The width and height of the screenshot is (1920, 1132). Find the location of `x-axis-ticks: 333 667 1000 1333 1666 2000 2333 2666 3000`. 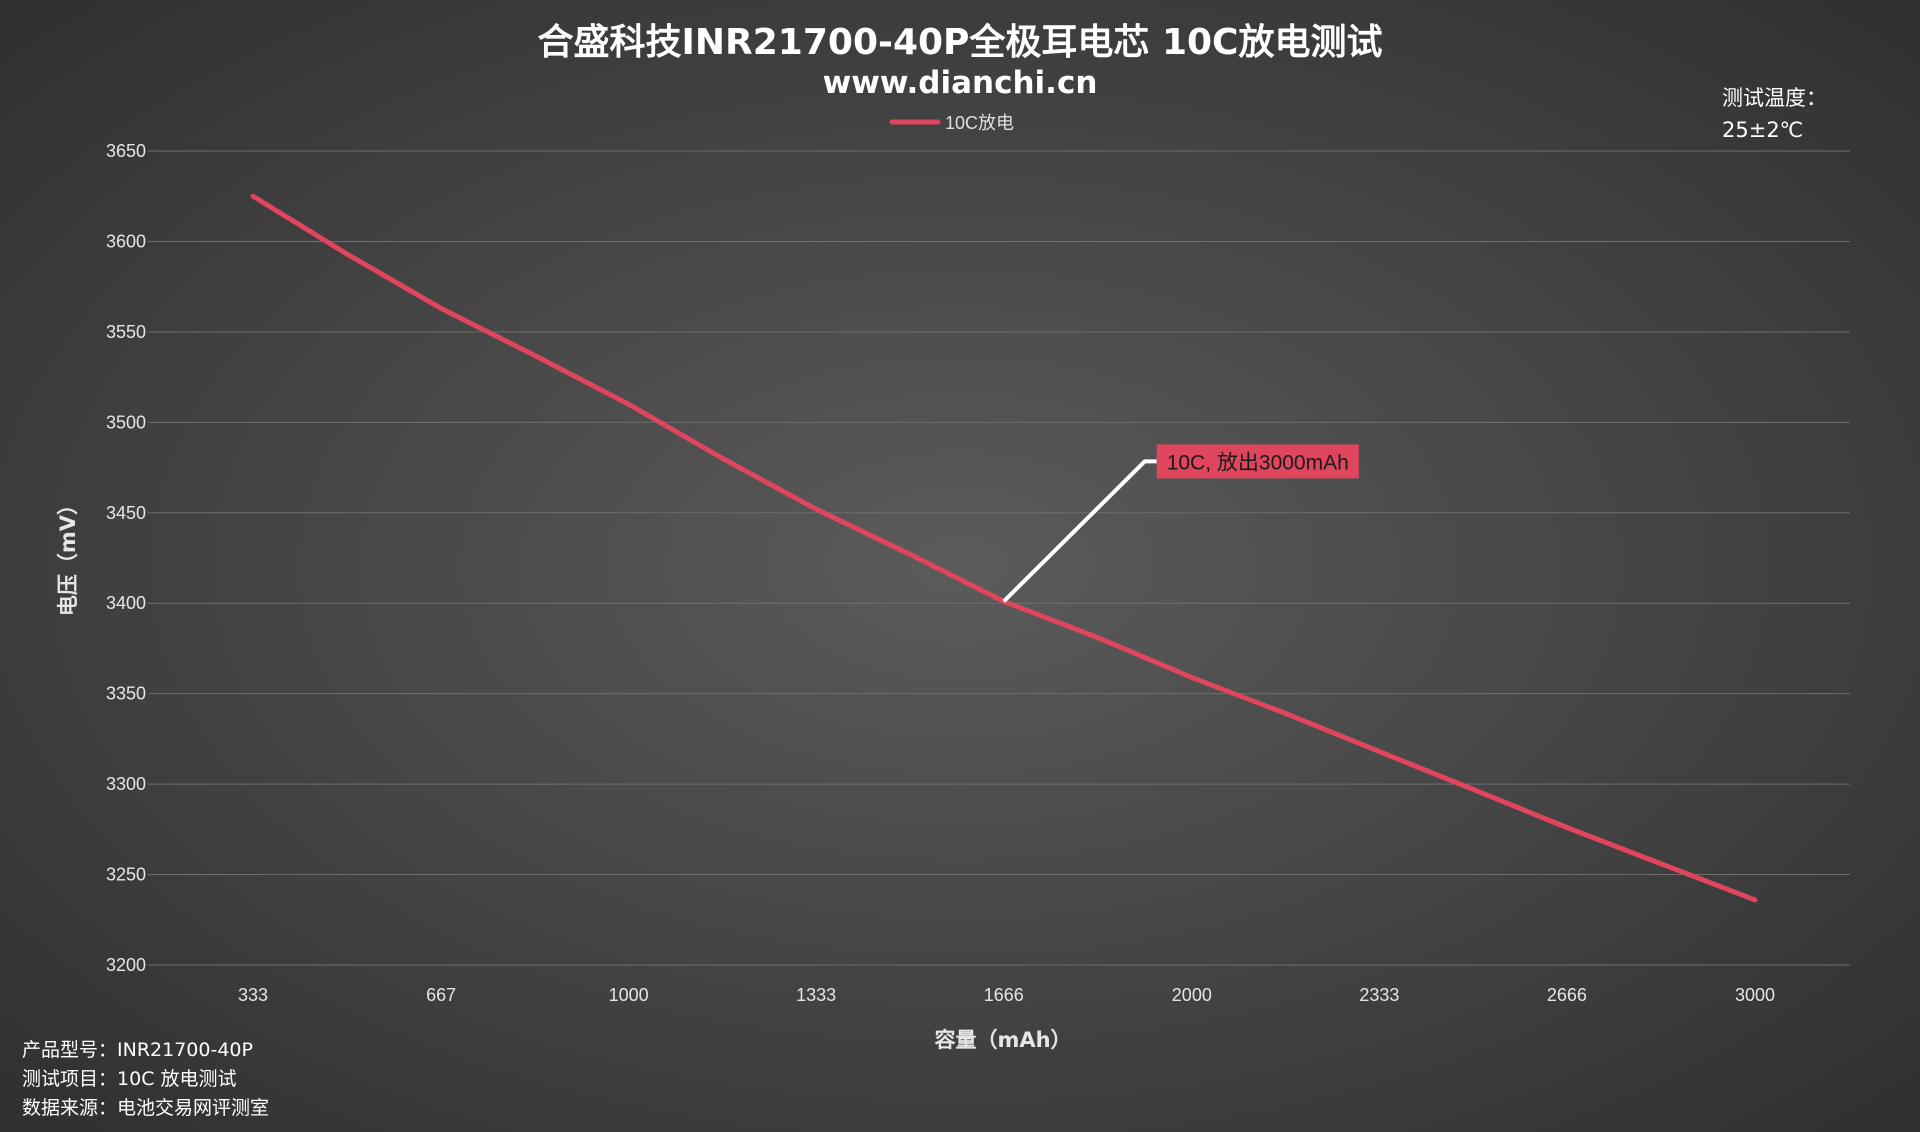

x-axis-ticks: 333 667 1000 1333 1666 2000 2333 2666 3000 is located at coordinates (1006, 995).